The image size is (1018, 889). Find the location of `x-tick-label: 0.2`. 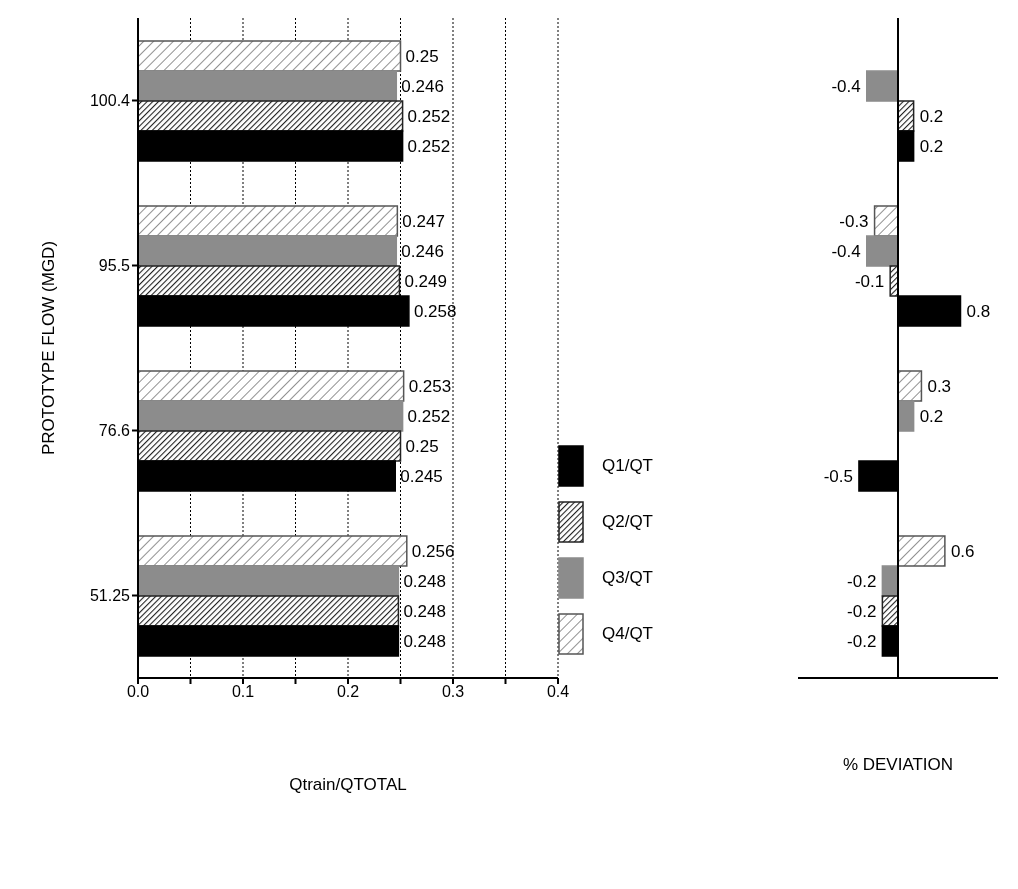

x-tick-label: 0.2 is located at coordinates (348, 692).